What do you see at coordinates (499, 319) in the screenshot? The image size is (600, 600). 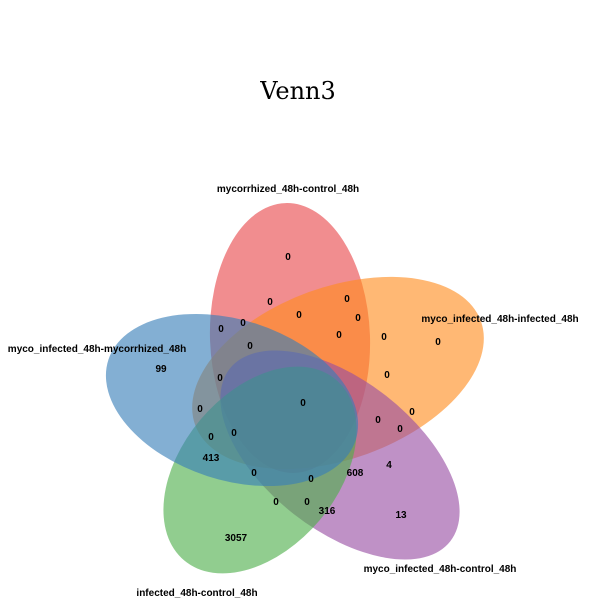 I see `set-label-myco-infected-infected: myco_infected_48h-infected_48h` at bounding box center [499, 319].